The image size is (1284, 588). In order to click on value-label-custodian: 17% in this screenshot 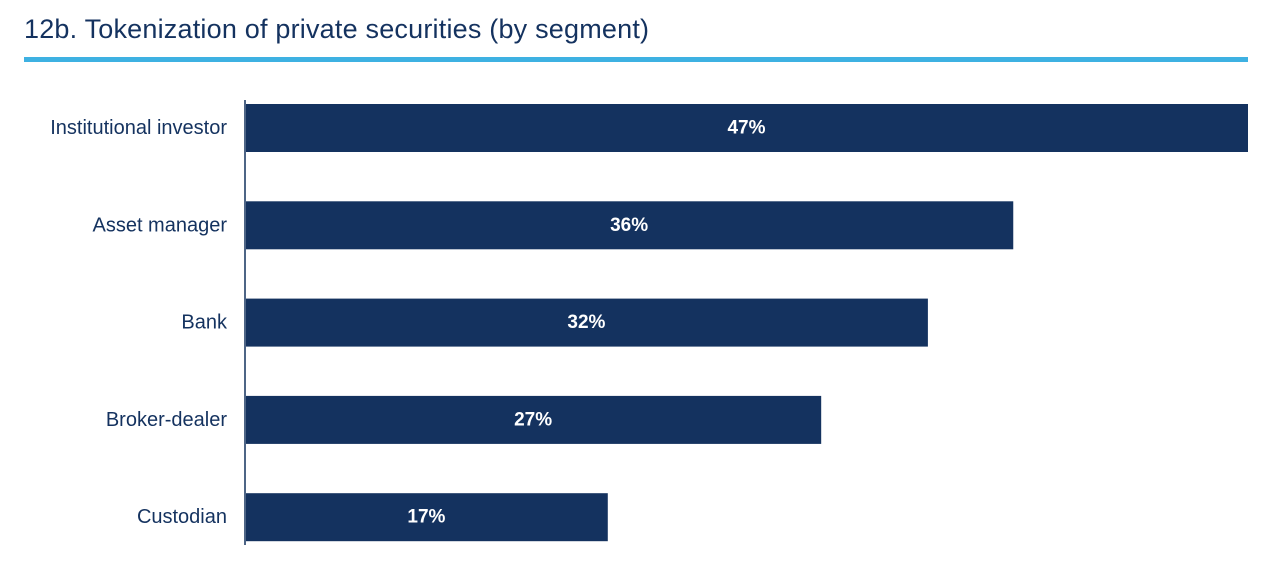, I will do `click(426, 517)`.